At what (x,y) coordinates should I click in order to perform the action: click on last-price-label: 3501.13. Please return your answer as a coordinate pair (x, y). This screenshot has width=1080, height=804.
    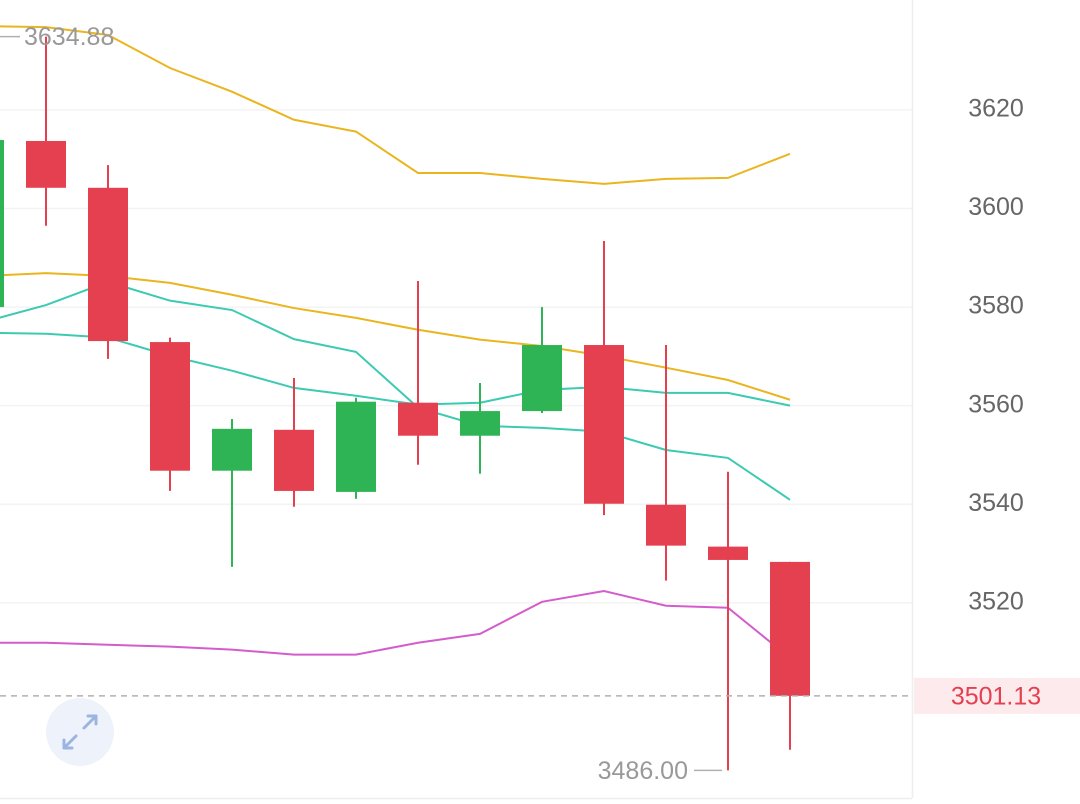
    Looking at the image, I should click on (996, 696).